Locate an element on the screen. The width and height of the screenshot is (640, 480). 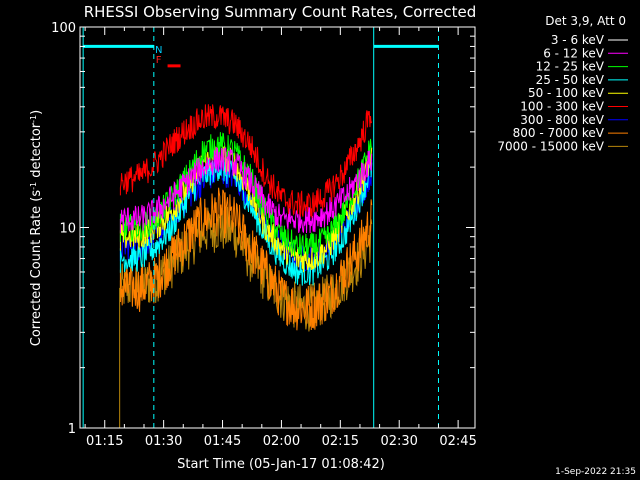
flag-f: F is located at coordinates (159, 60).